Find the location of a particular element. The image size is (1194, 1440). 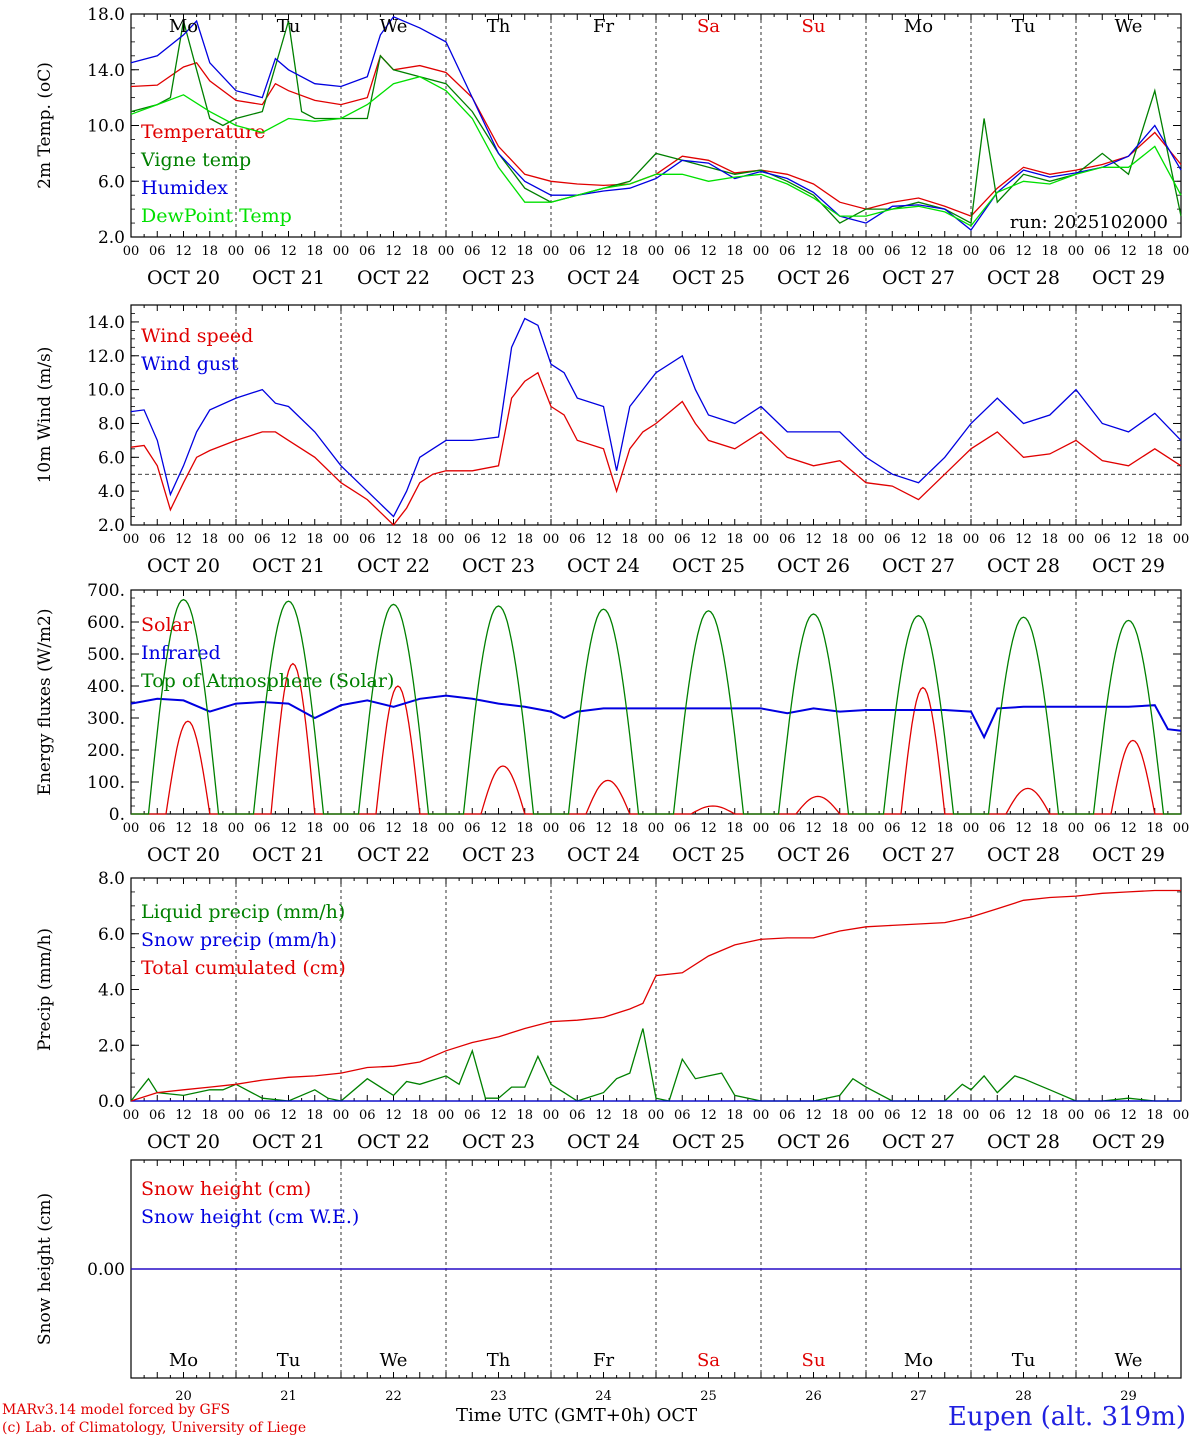

legend-entry: Total cumulated (cm) is located at coordinates (243, 968).